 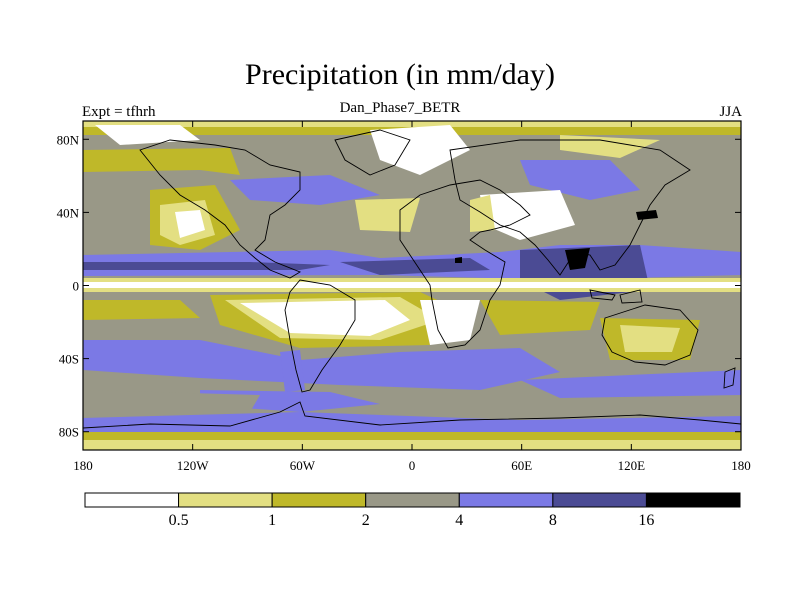 What do you see at coordinates (527, 215) in the screenshot?
I see `precip-sahara-dry` at bounding box center [527, 215].